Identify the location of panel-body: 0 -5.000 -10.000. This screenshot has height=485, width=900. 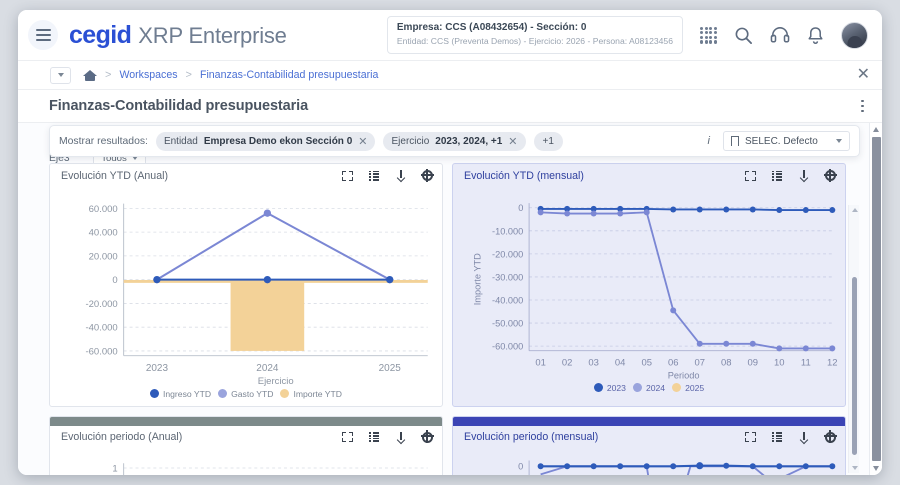
(649, 462).